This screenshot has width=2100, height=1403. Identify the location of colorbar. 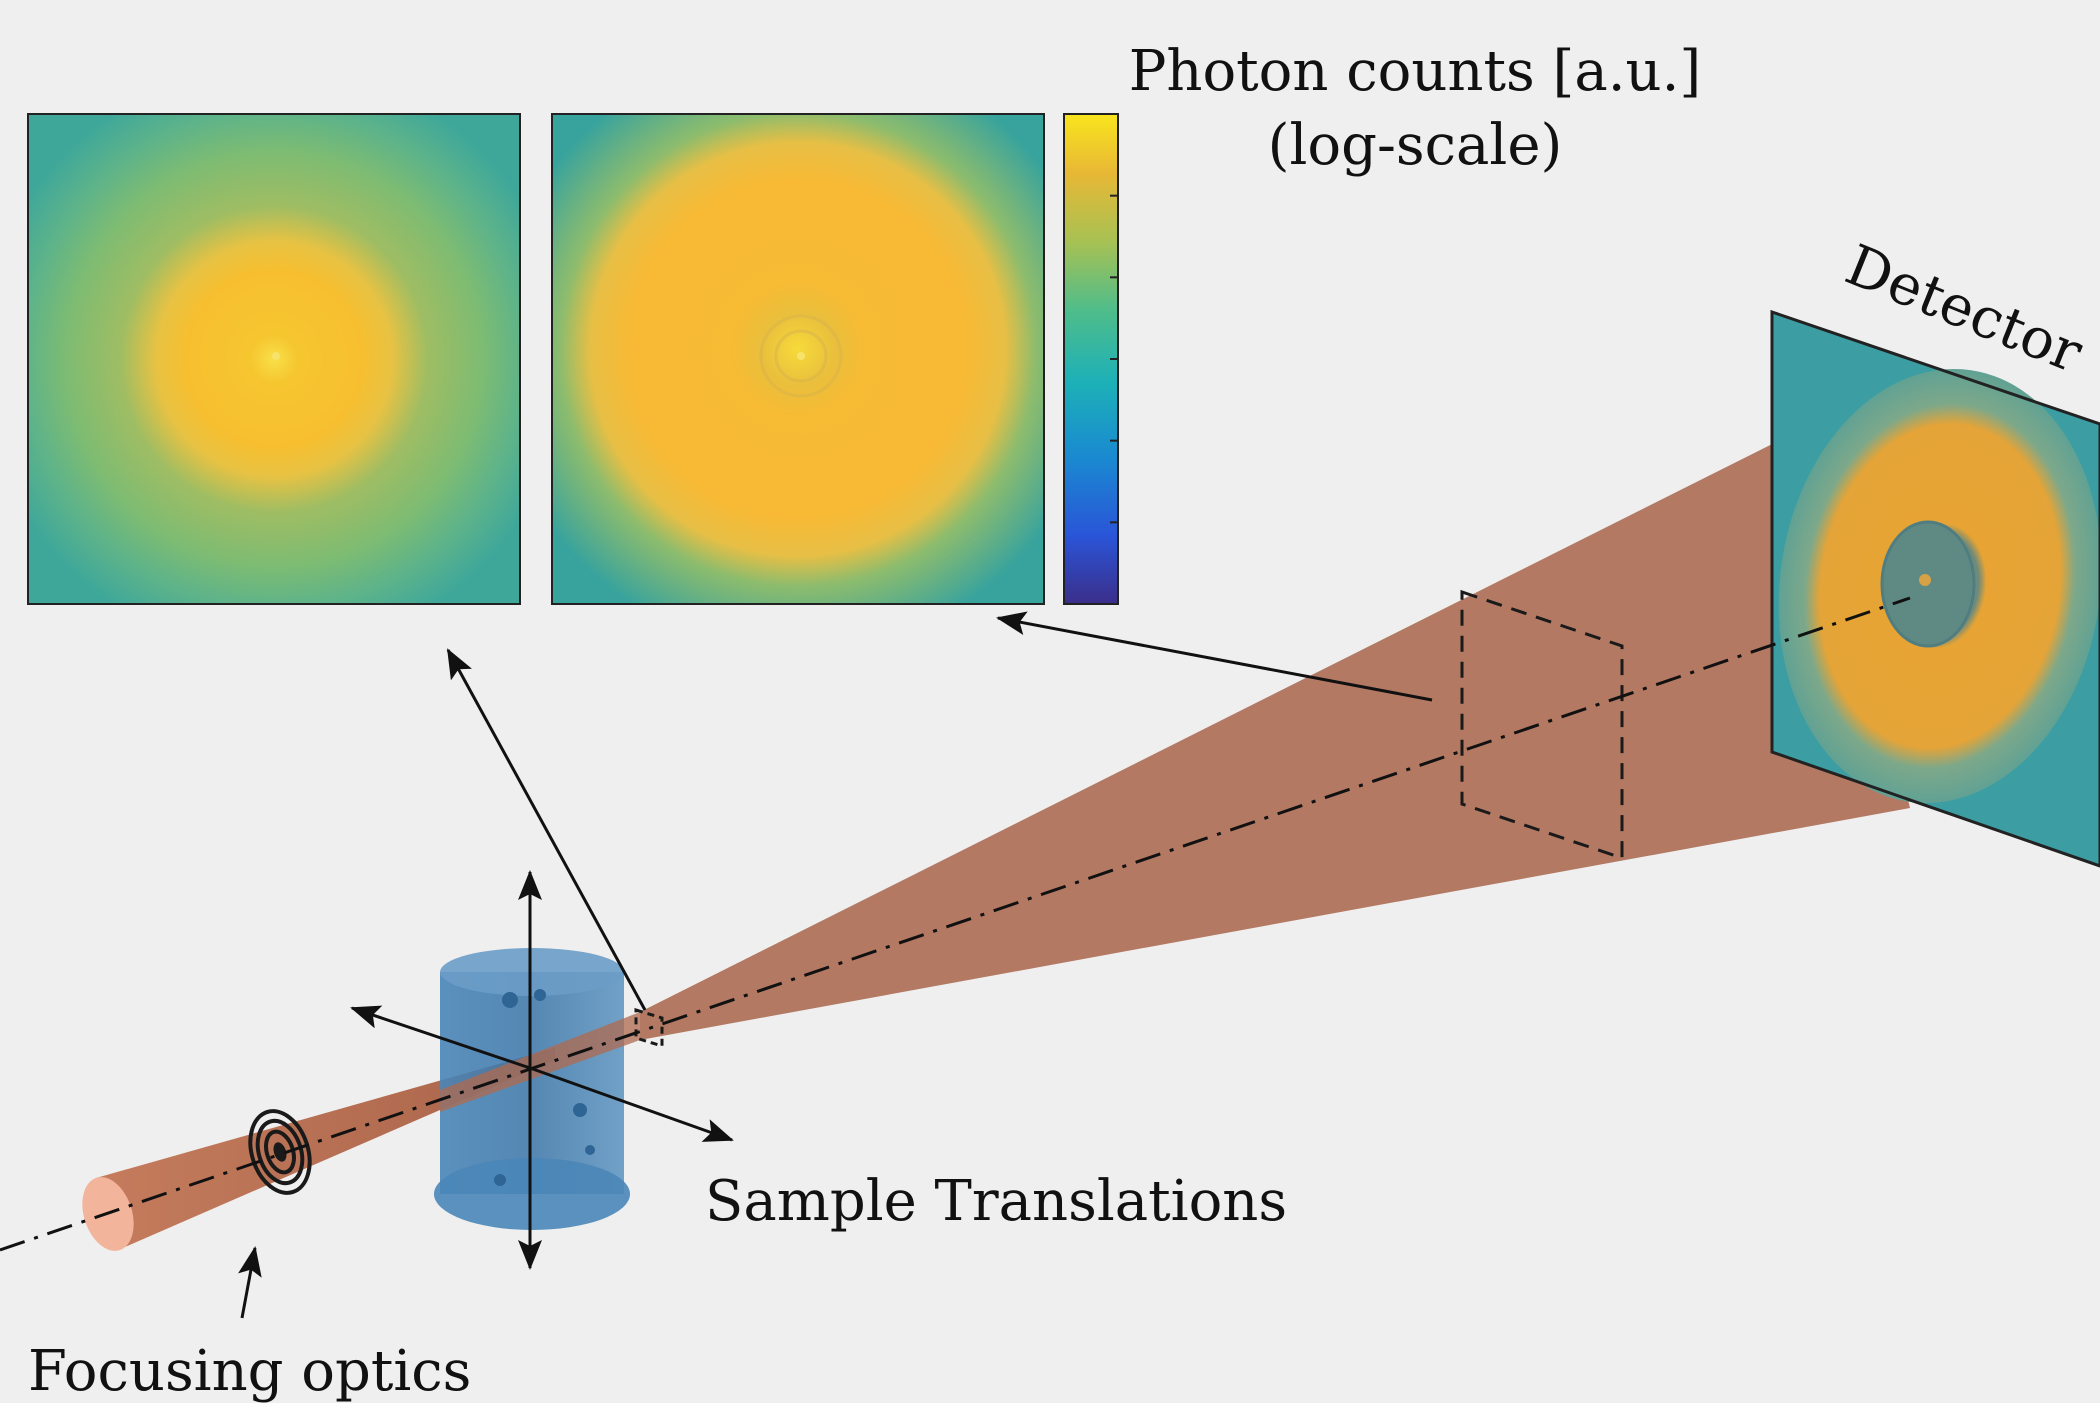
(1091, 359).